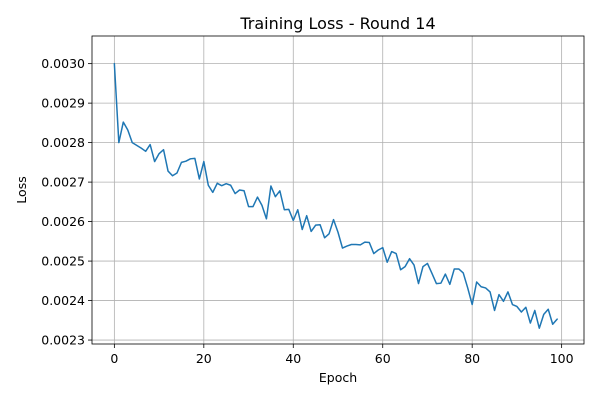 Image resolution: width=600 pixels, height=400 pixels. Describe the element at coordinates (562, 358) in the screenshot. I see `x-tick-label: 100` at that location.